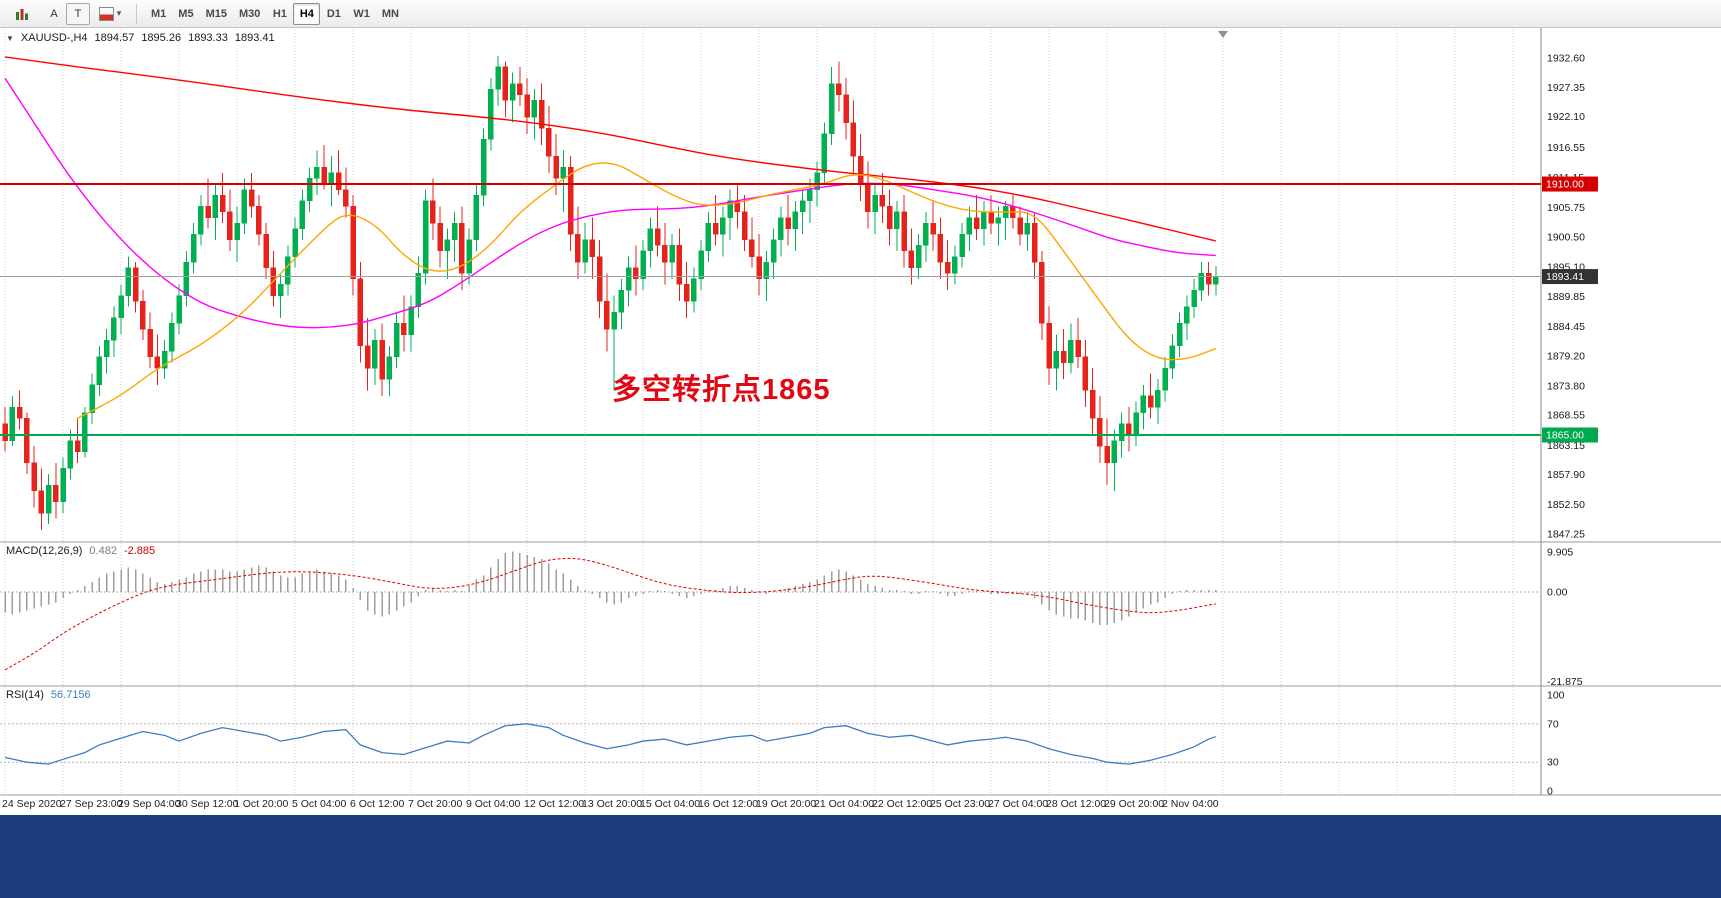 Image resolution: width=1721 pixels, height=898 pixels. I want to click on svg-text: 7 Oct 20:00, so click(435, 804).